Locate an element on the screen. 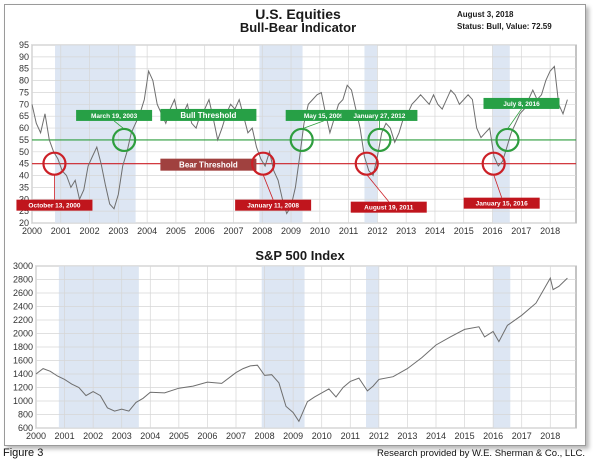 Image resolution: width=593 pixels, height=462 pixels. annotation-label: August 19, 2011 is located at coordinates (389, 208).